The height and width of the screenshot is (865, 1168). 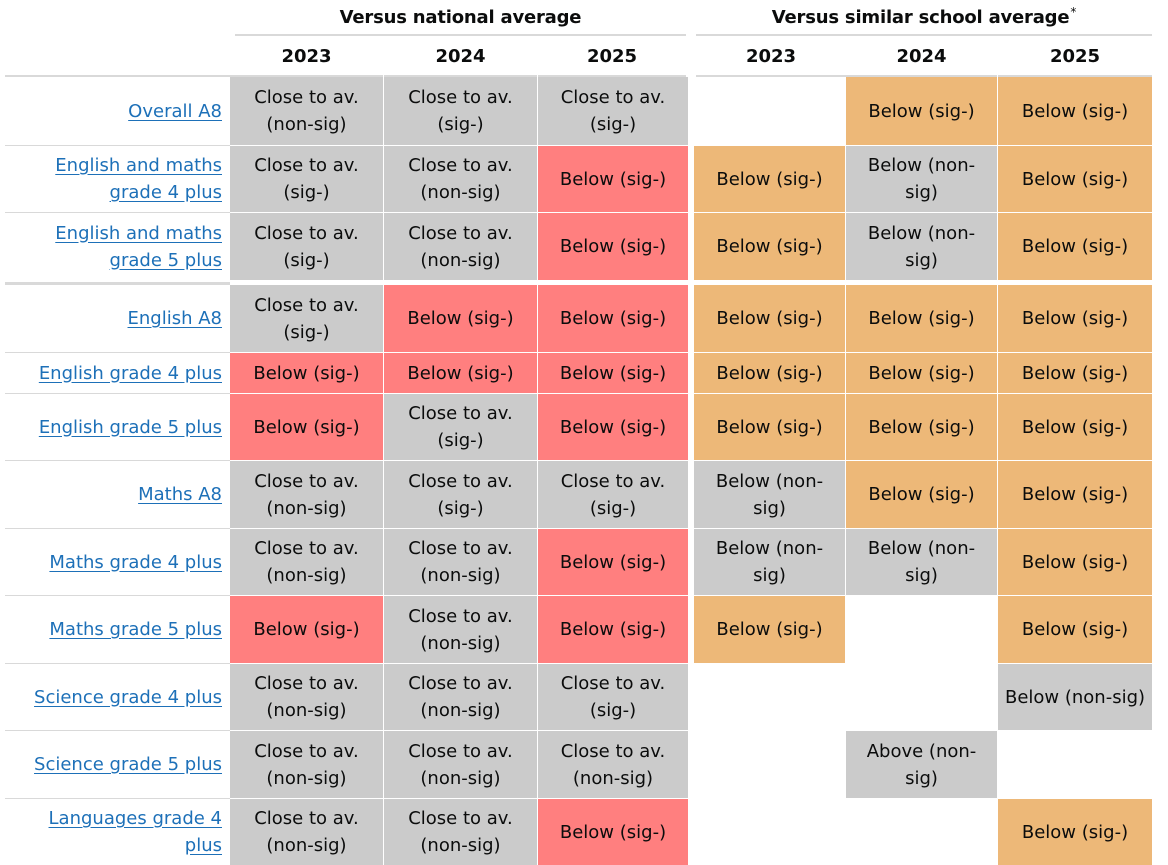 I want to click on row-label: Maths grade 4 plus, so click(x=111, y=562).